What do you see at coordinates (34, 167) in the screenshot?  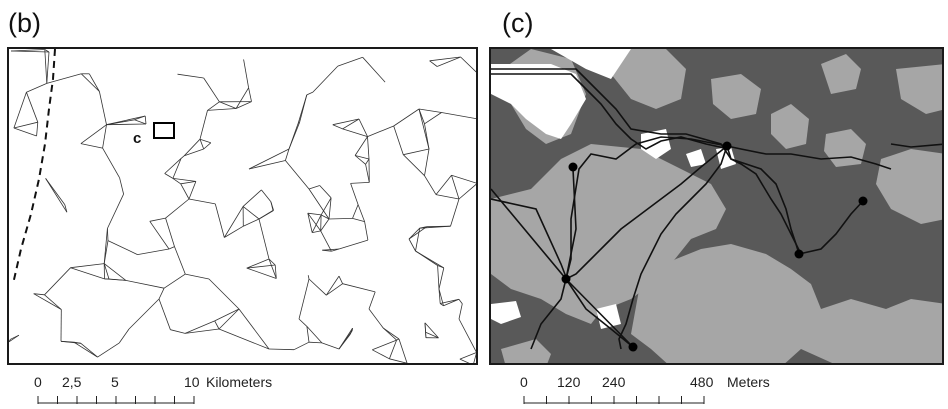 I see `dashed-boundary-line` at bounding box center [34, 167].